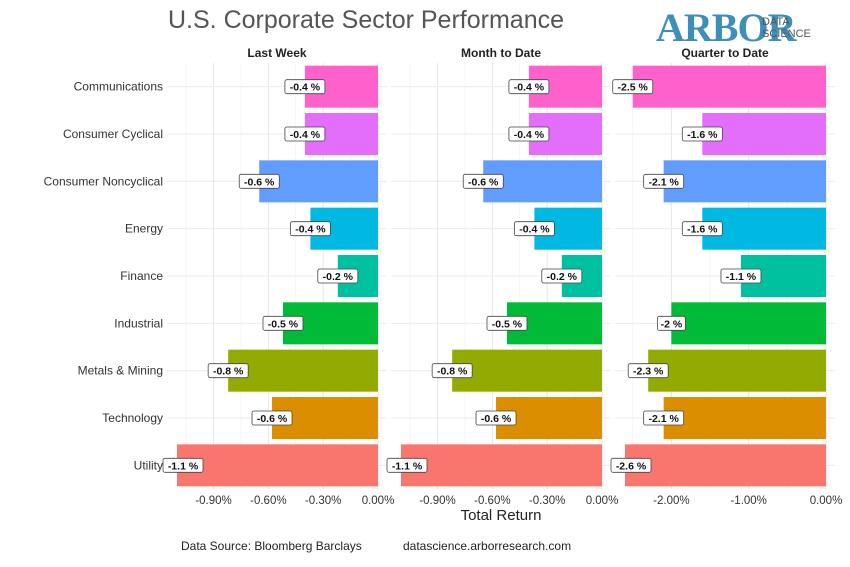  What do you see at coordinates (501, 53) in the screenshot?
I see `panel-title-1: Month to Date` at bounding box center [501, 53].